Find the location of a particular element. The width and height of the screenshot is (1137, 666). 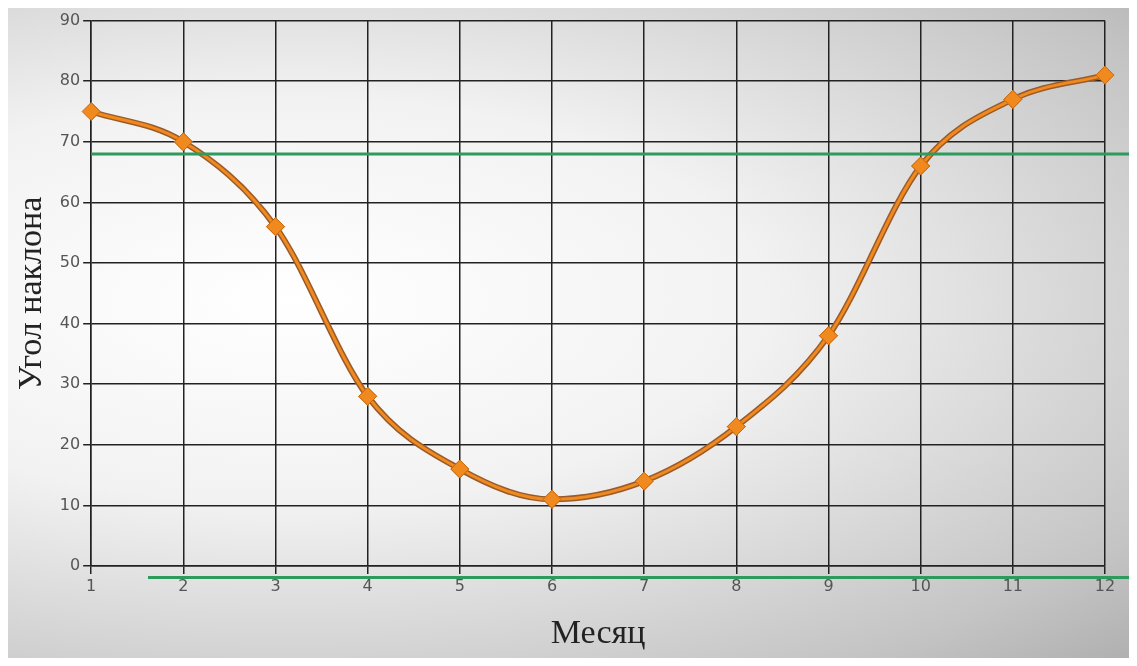

x-tick-label: 1 is located at coordinates (91, 585).